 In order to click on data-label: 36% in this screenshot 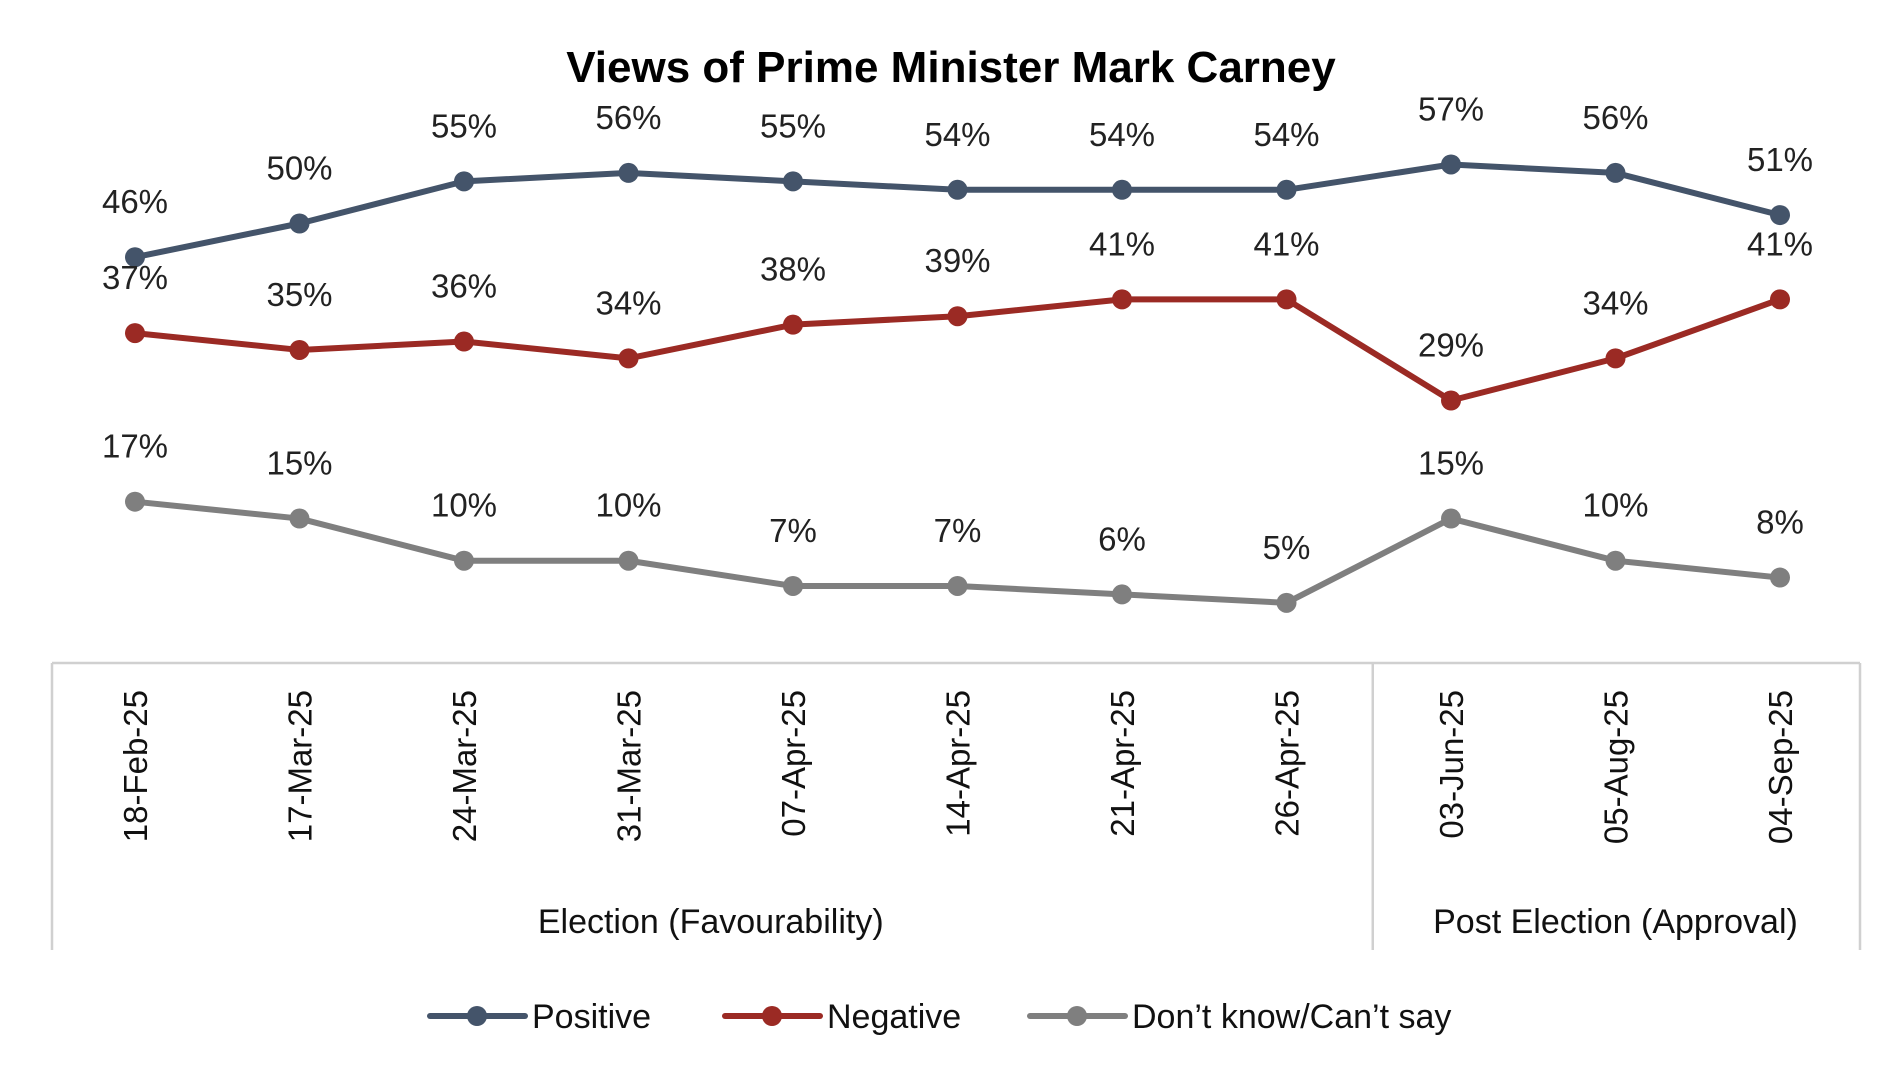, I will do `click(464, 286)`.